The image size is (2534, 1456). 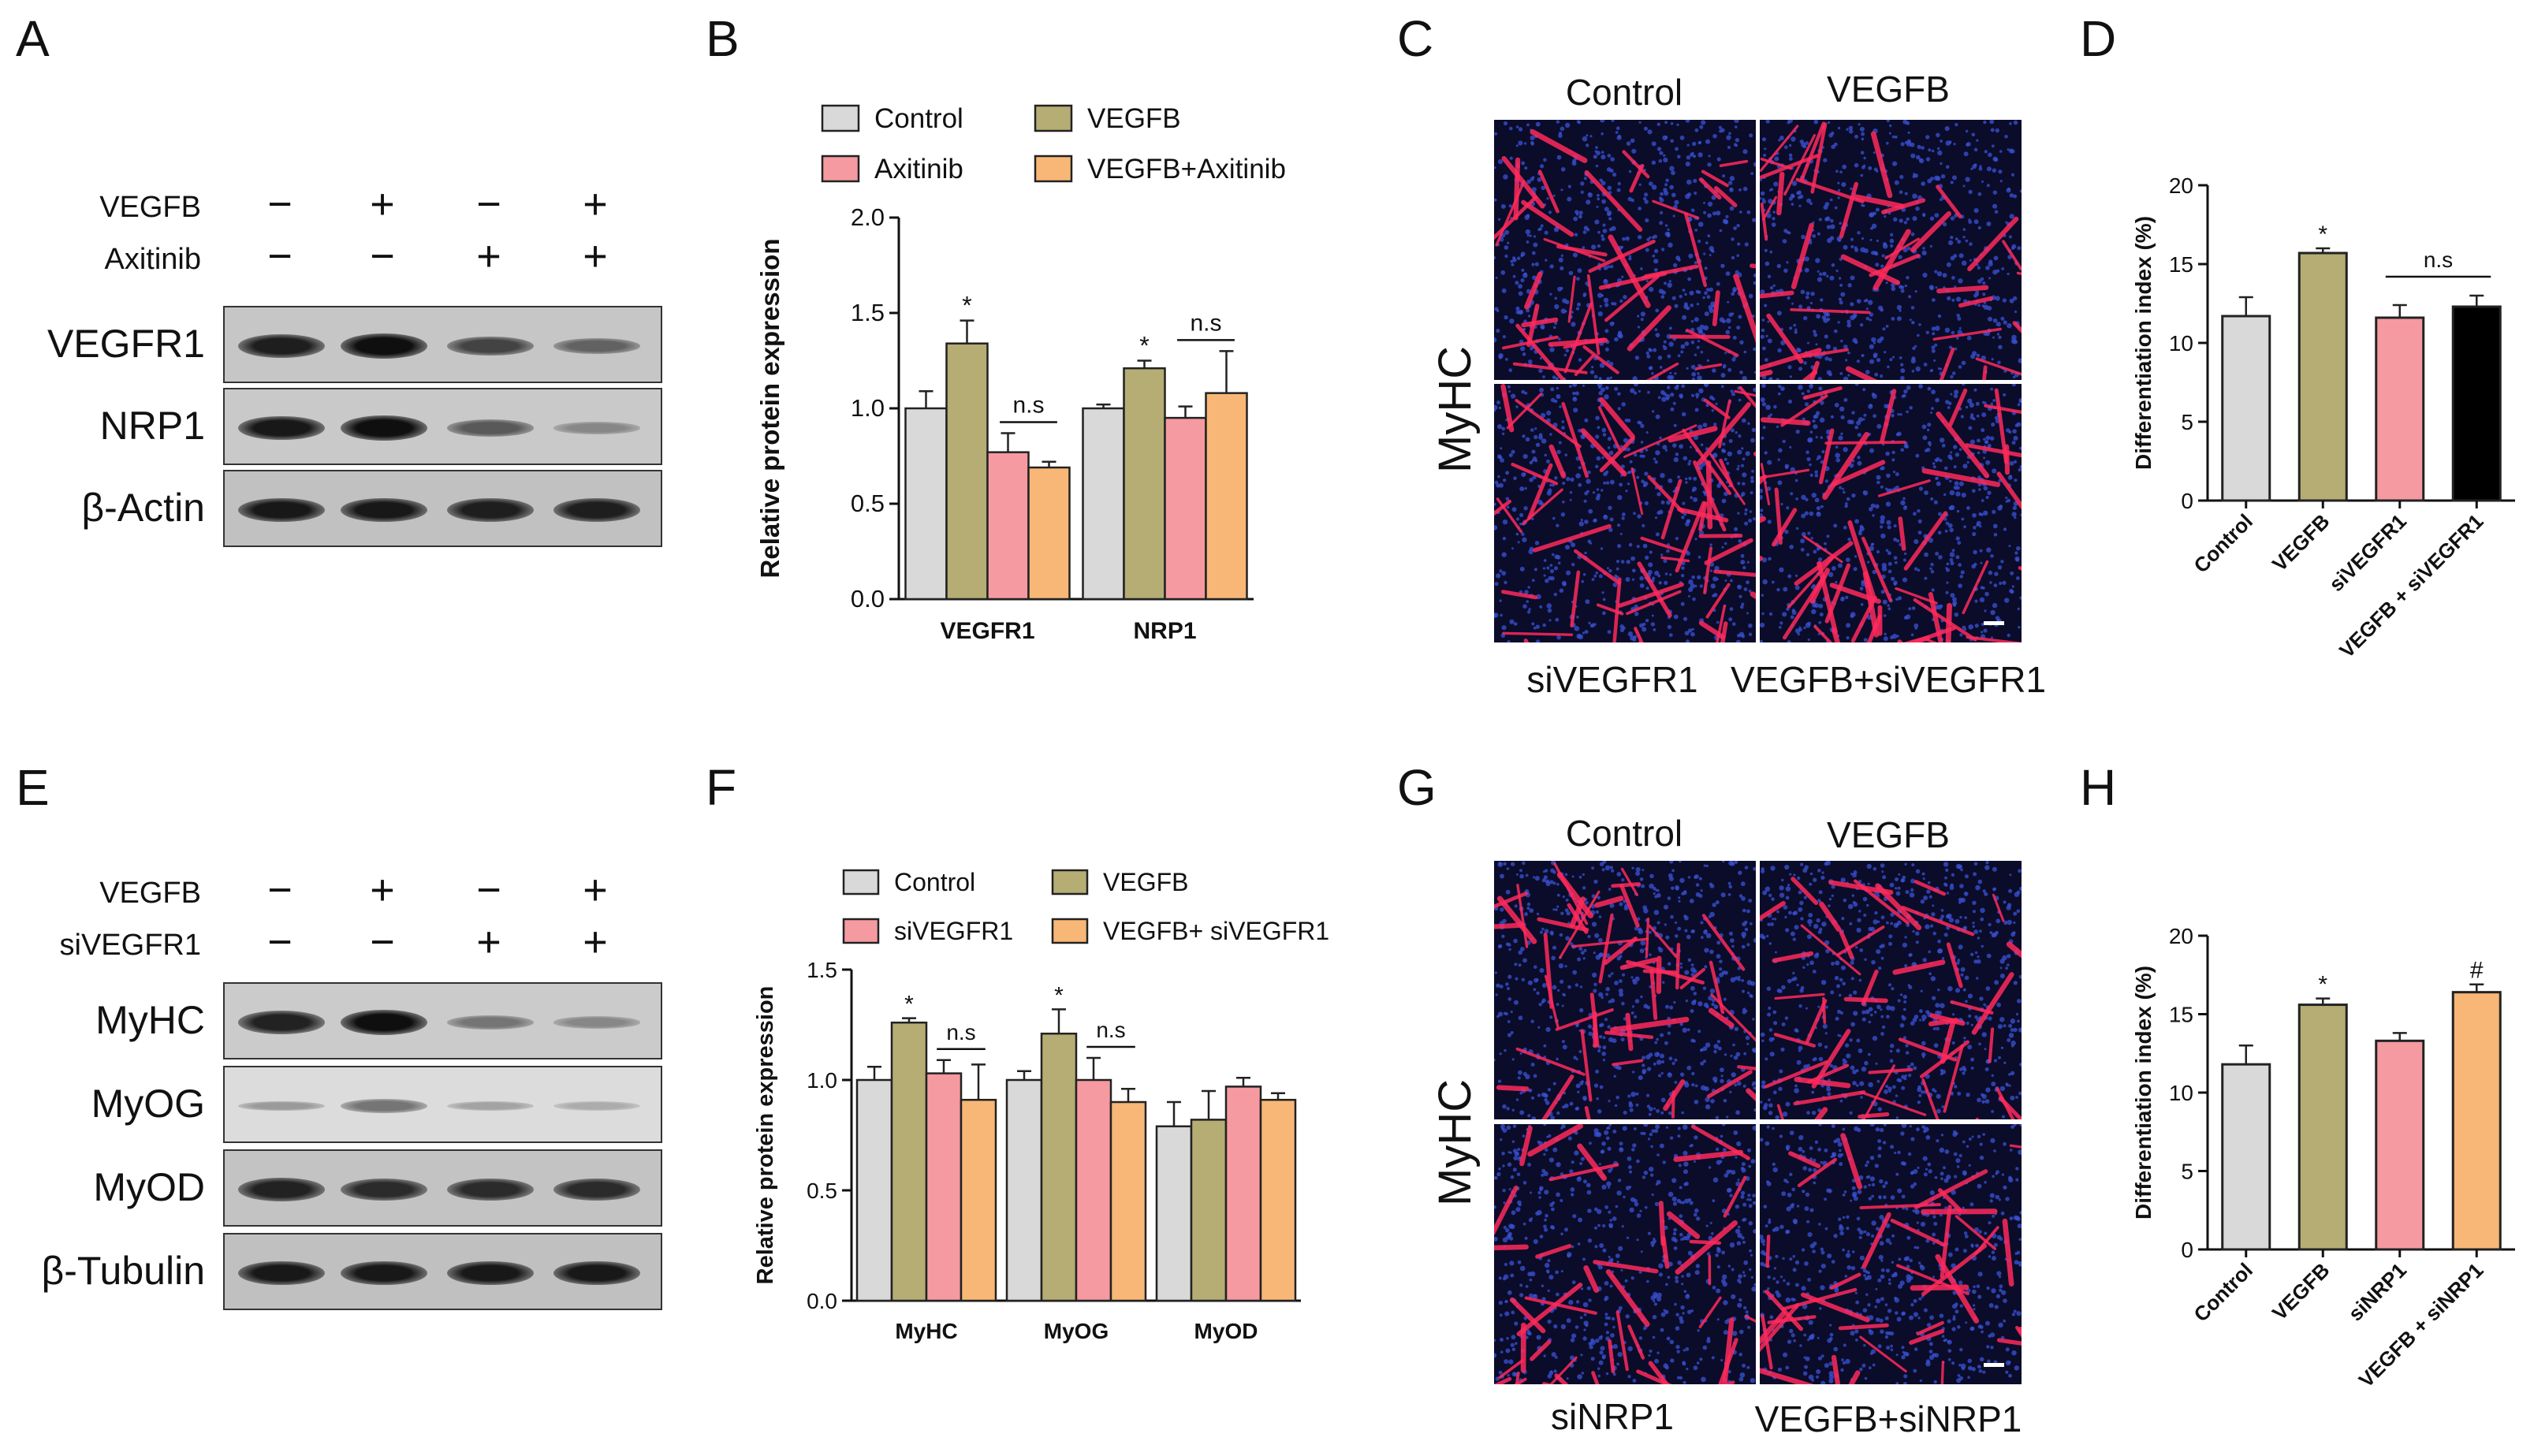 I want to click on panel-letter-g: G, so click(x=1417, y=787).